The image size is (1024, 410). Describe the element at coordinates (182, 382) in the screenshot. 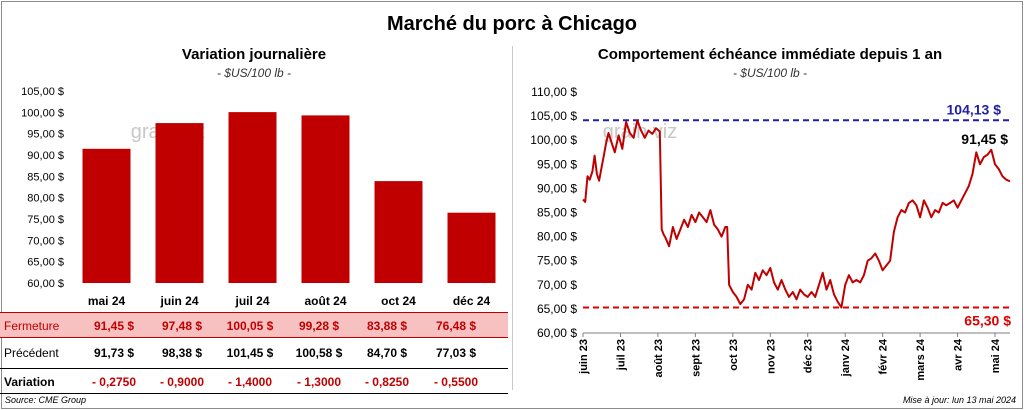

I see `table-cell: - 0,9000` at that location.